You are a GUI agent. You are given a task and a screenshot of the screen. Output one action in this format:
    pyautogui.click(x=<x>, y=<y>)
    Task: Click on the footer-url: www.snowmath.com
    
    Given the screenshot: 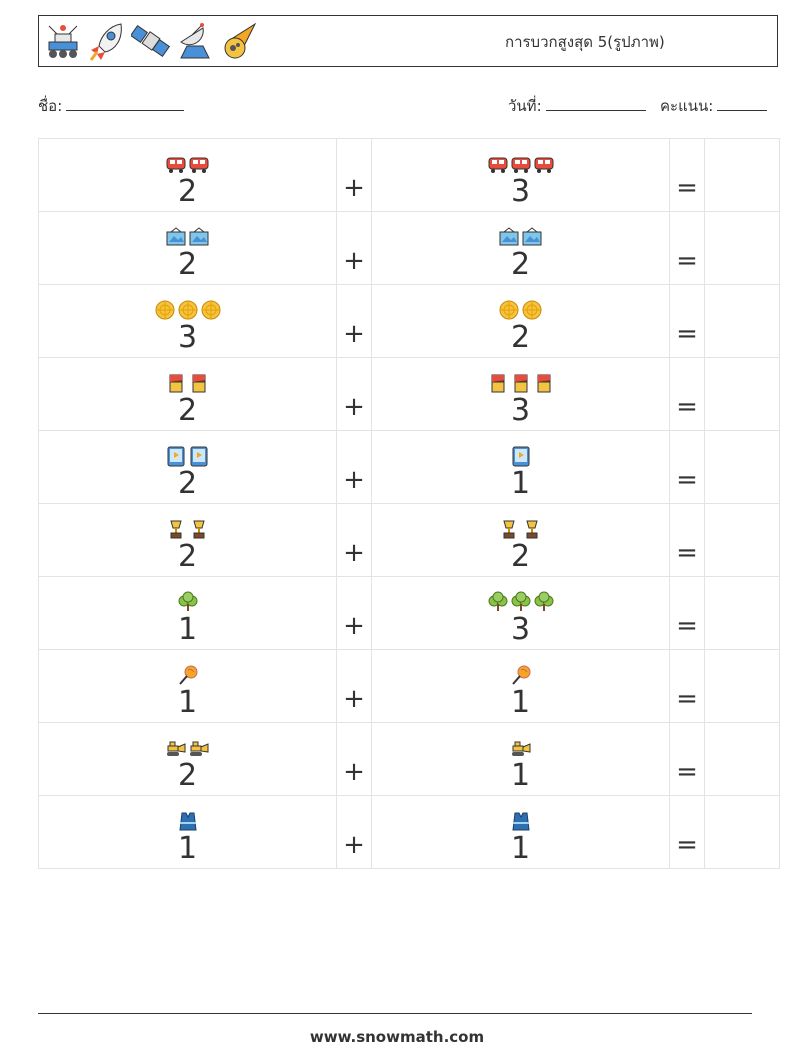 What is the action you would take?
    pyautogui.click(x=397, y=1037)
    